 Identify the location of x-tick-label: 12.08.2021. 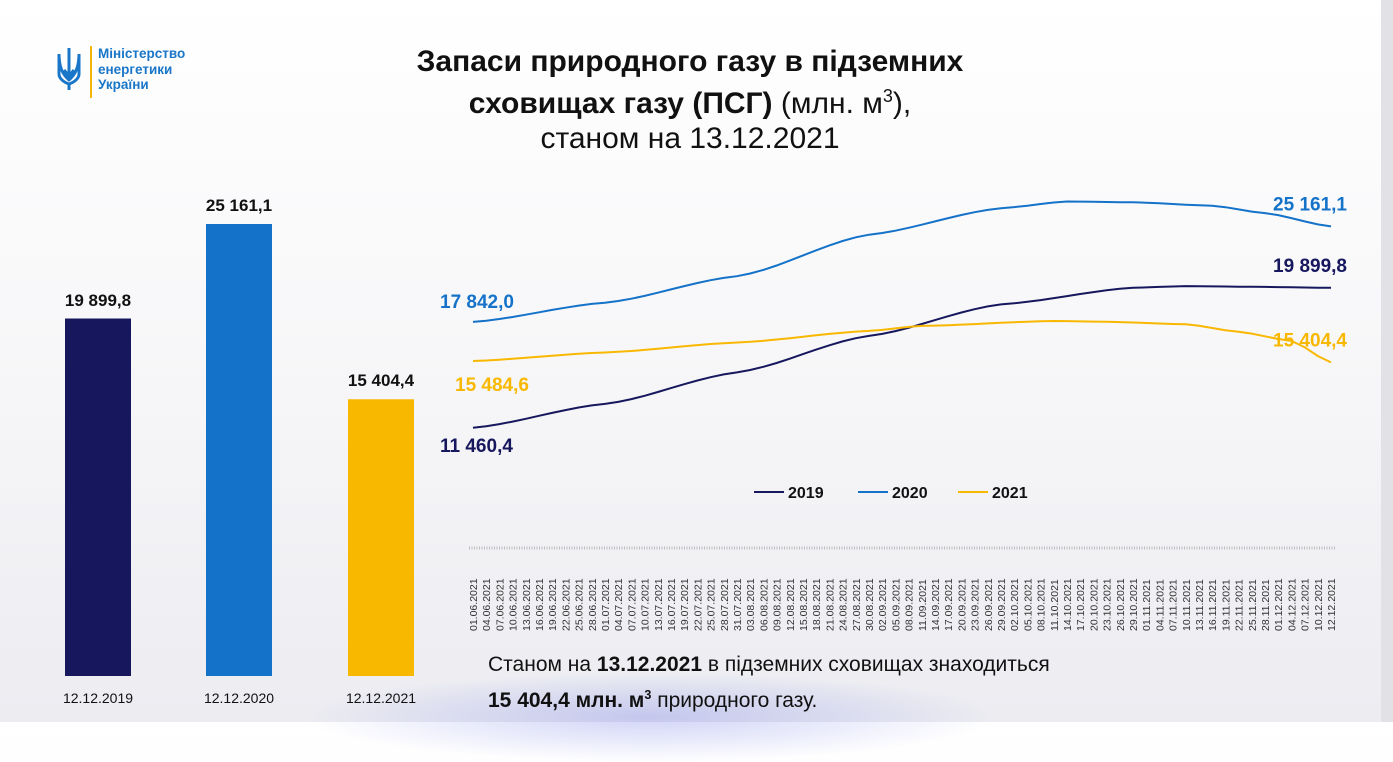
(791, 604).